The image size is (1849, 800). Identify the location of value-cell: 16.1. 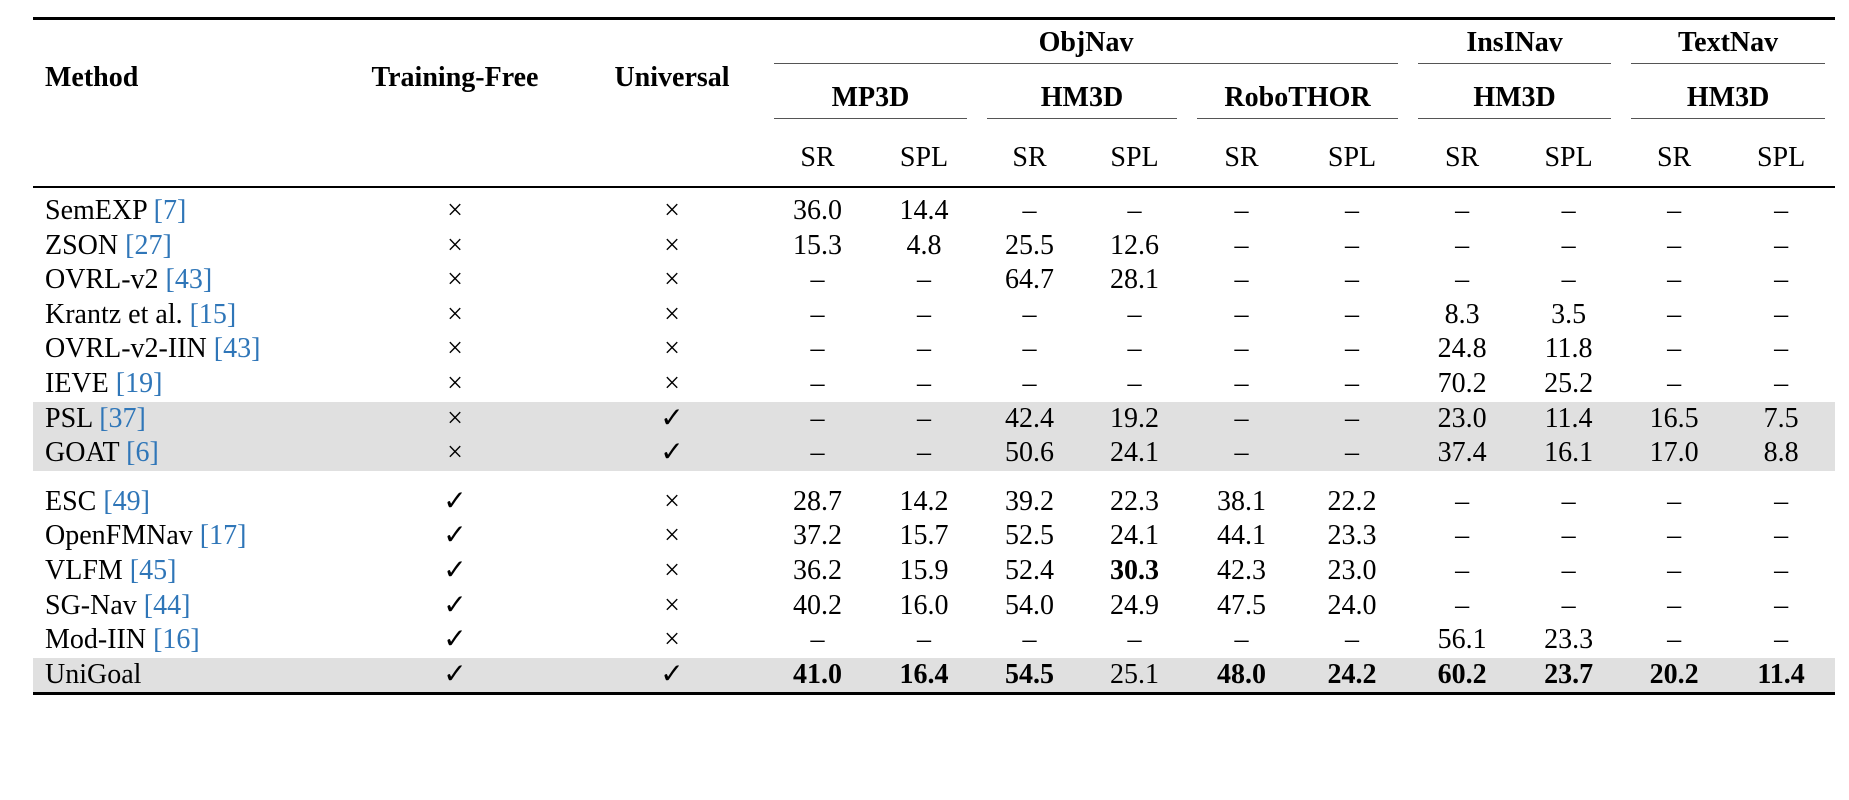
(1569, 456).